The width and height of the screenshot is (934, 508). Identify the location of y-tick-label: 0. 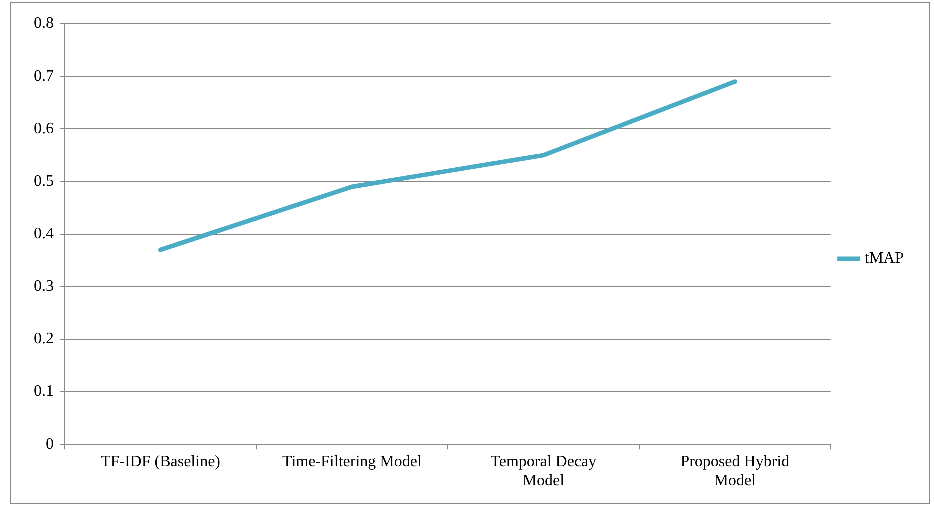
(50, 444).